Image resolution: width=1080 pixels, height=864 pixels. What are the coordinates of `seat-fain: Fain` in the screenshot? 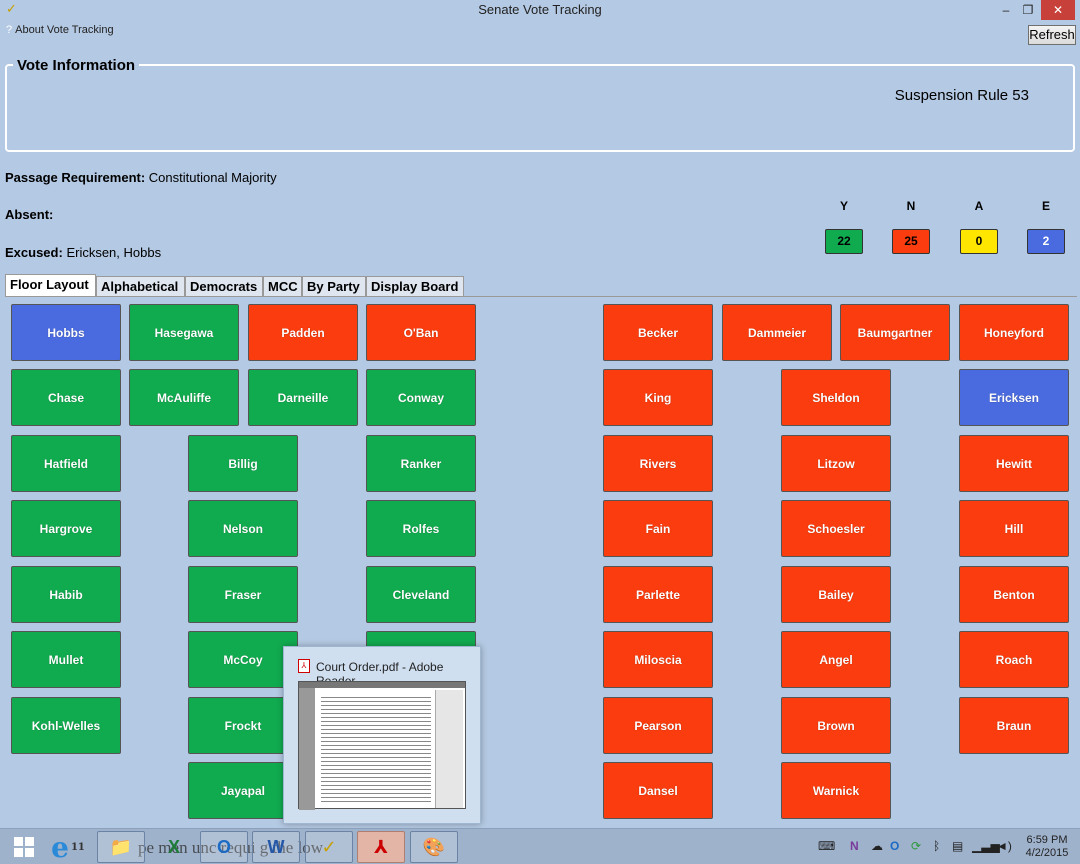 It's located at (658, 528).